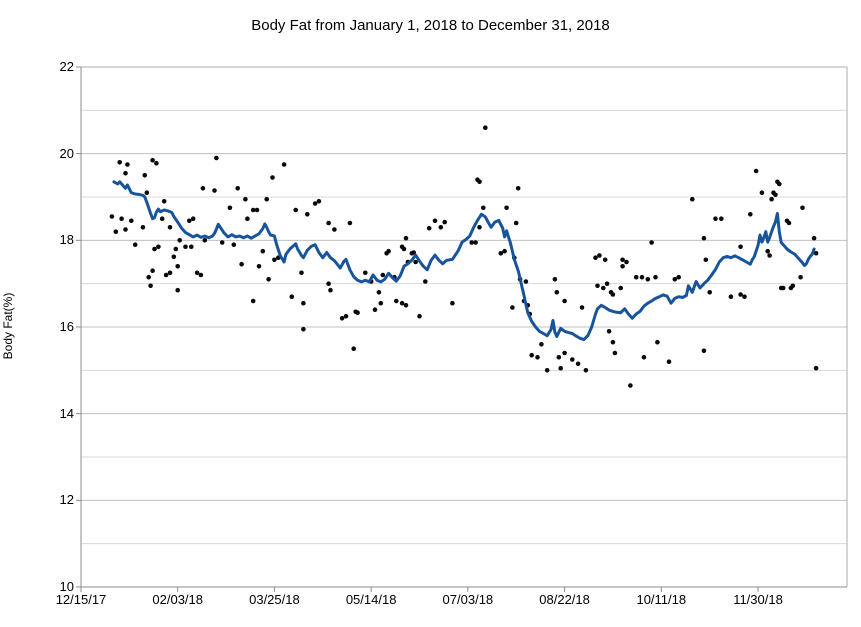  What do you see at coordinates (66, 413) in the screenshot?
I see `y-tick-label: 14` at bounding box center [66, 413].